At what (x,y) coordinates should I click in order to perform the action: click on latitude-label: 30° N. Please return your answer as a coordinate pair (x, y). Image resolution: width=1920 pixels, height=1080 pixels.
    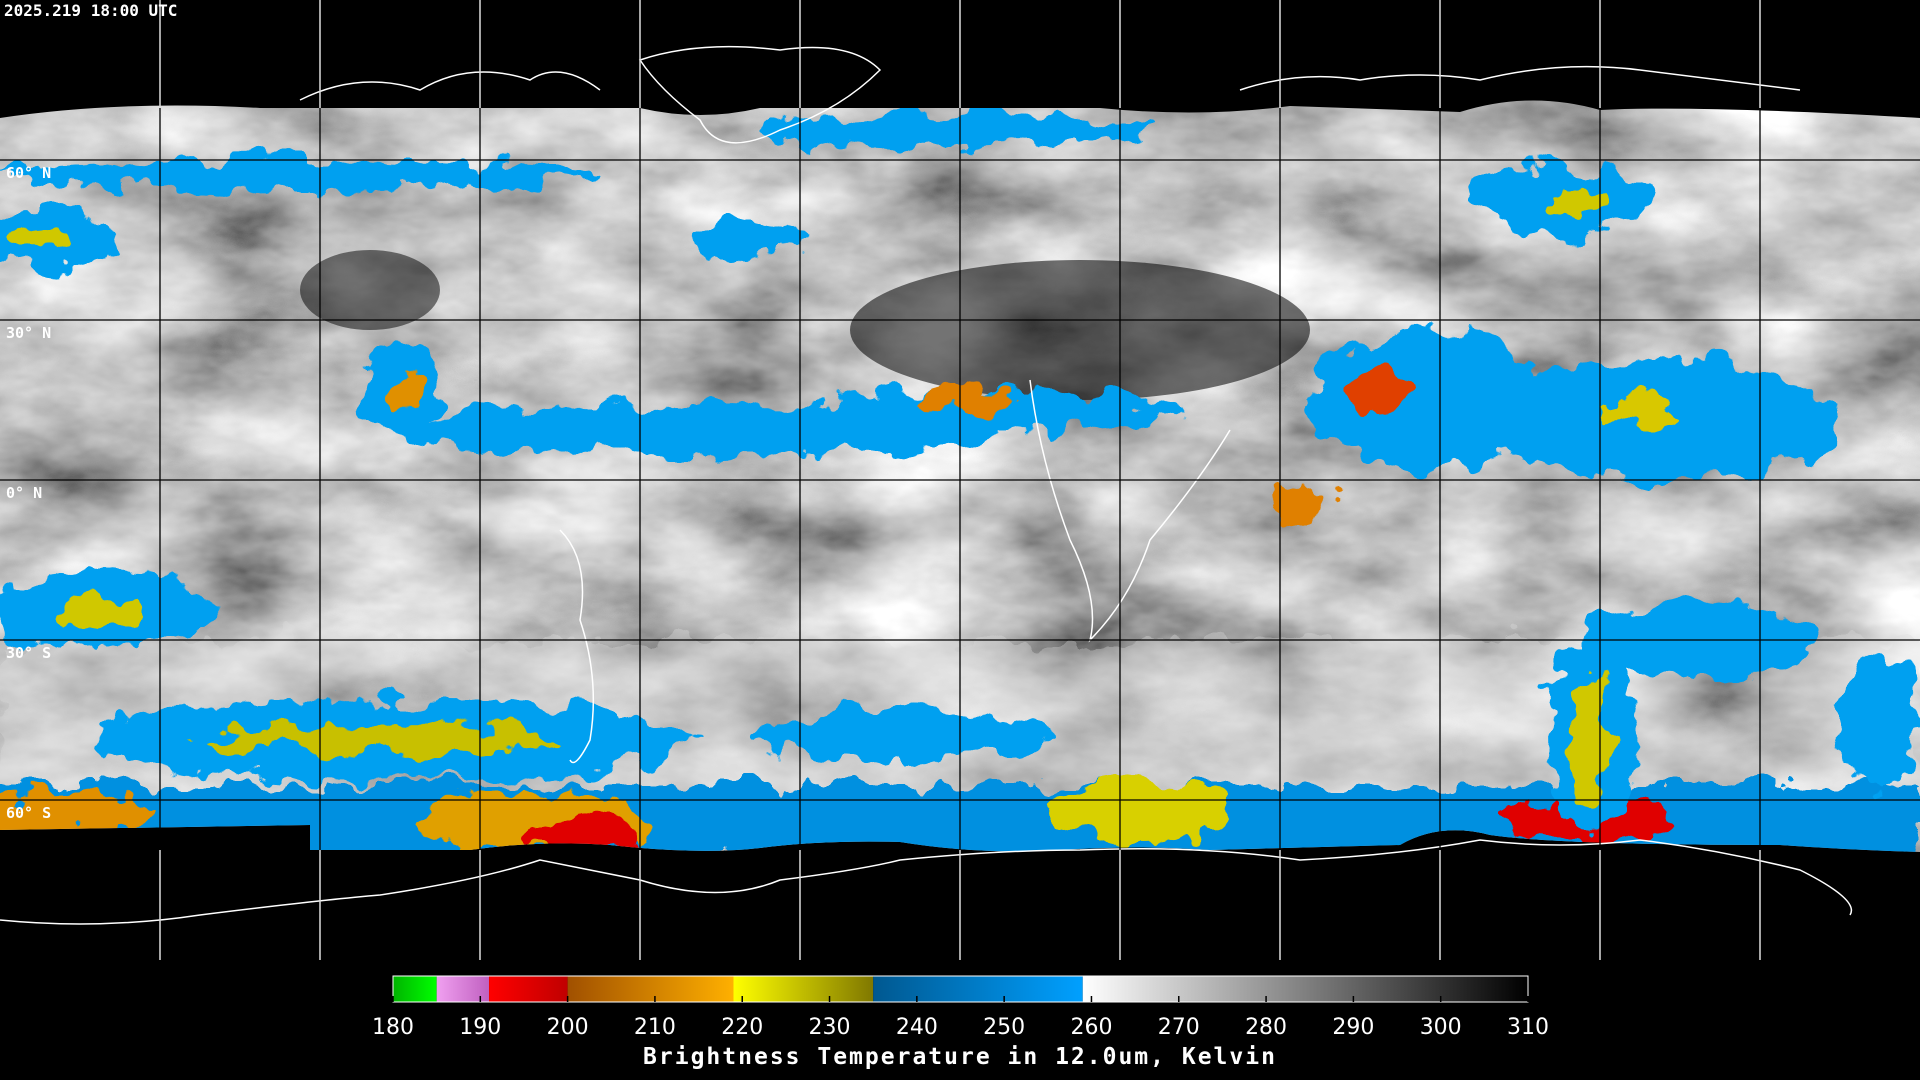
    Looking at the image, I should click on (28, 333).